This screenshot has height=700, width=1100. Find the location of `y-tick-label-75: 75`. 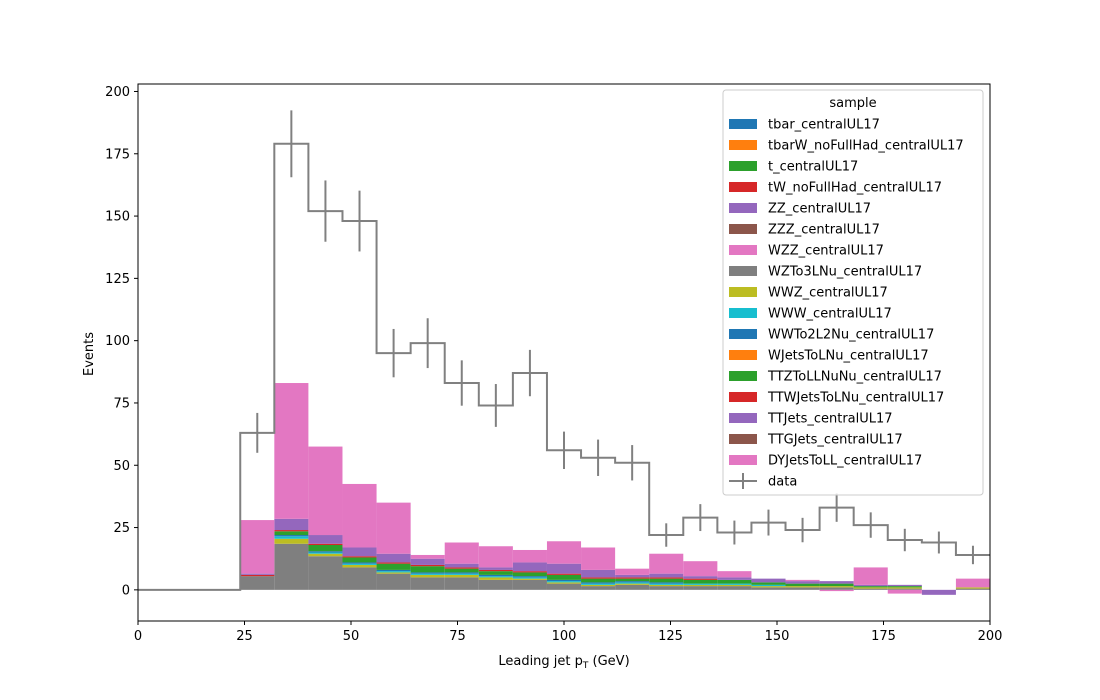

y-tick-label-75: 75 is located at coordinates (121, 403).